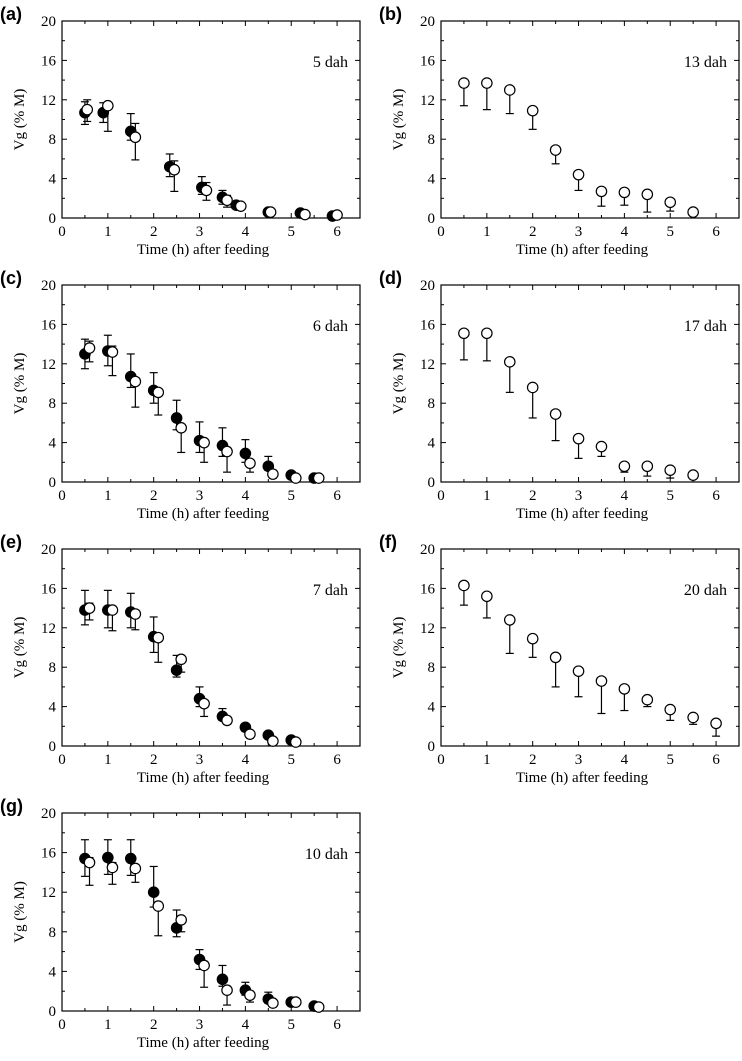 The height and width of the screenshot is (1061, 742). Describe the element at coordinates (330, 326) in the screenshot. I see `age-annotation: 6 dah` at that location.